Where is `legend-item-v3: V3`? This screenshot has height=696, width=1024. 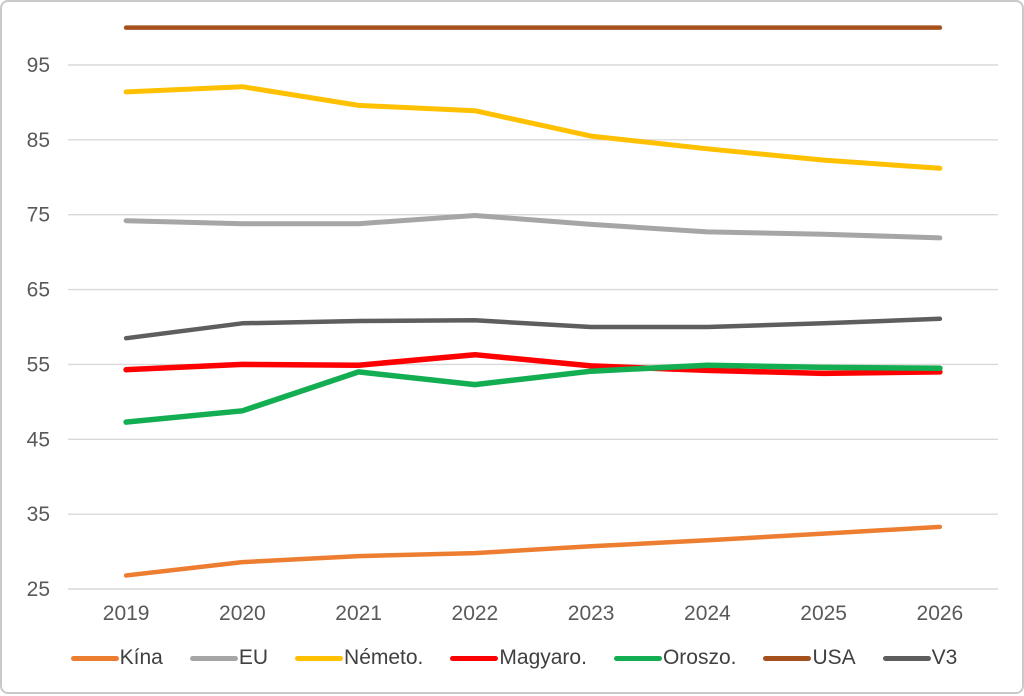
legend-item-v3: V3 is located at coordinates (920, 658).